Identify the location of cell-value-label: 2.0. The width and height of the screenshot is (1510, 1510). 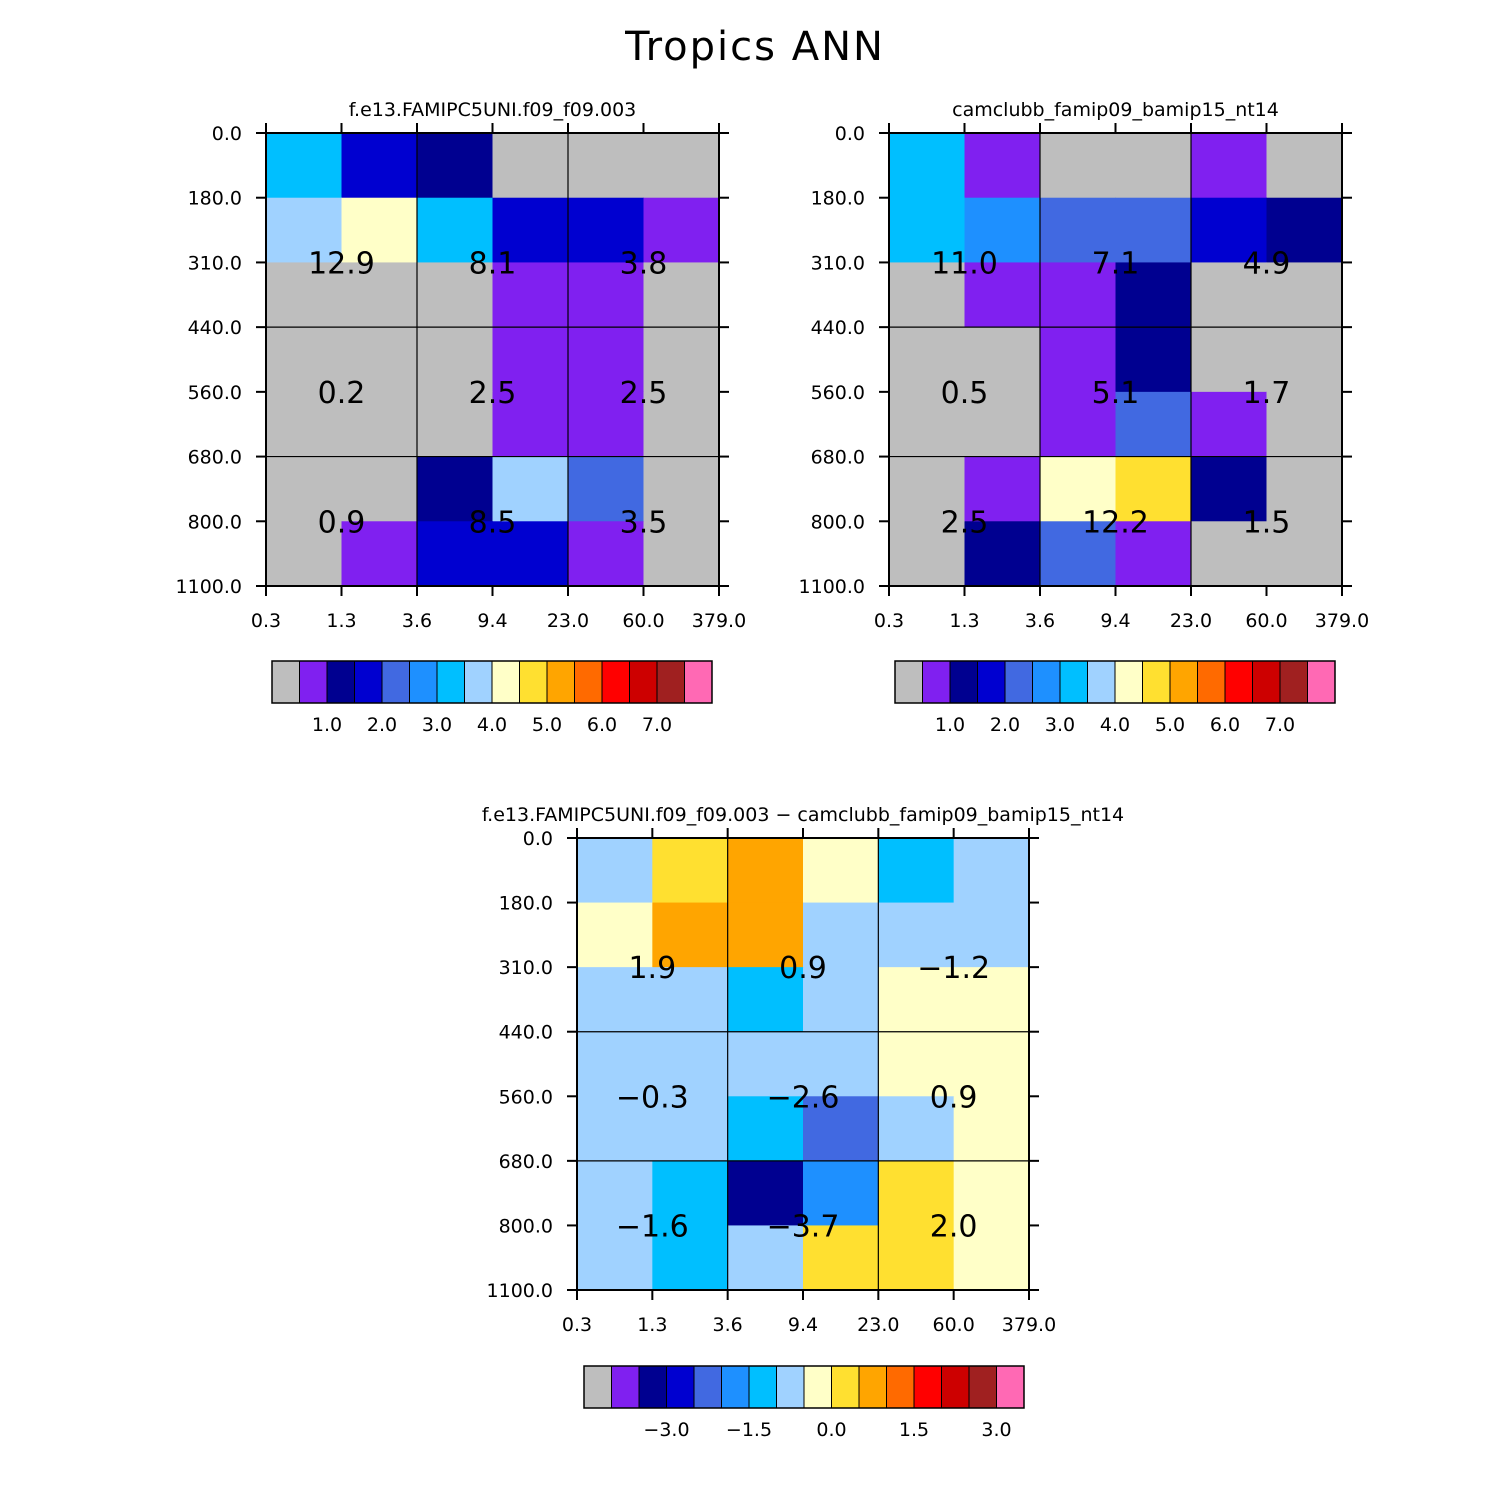
(954, 1226).